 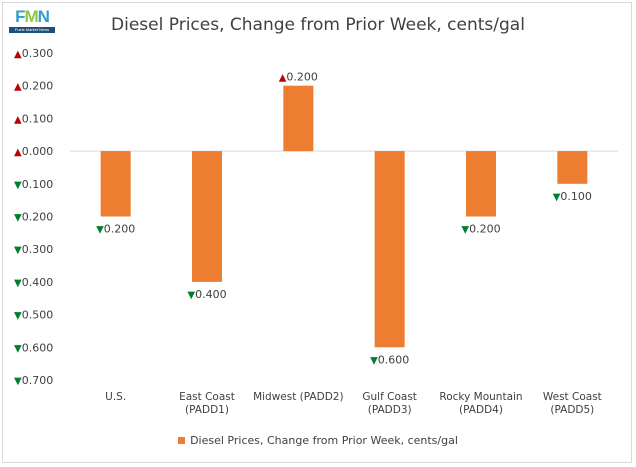 What do you see at coordinates (389, 397) in the screenshot?
I see `x-tick-label: Gulf Coast` at bounding box center [389, 397].